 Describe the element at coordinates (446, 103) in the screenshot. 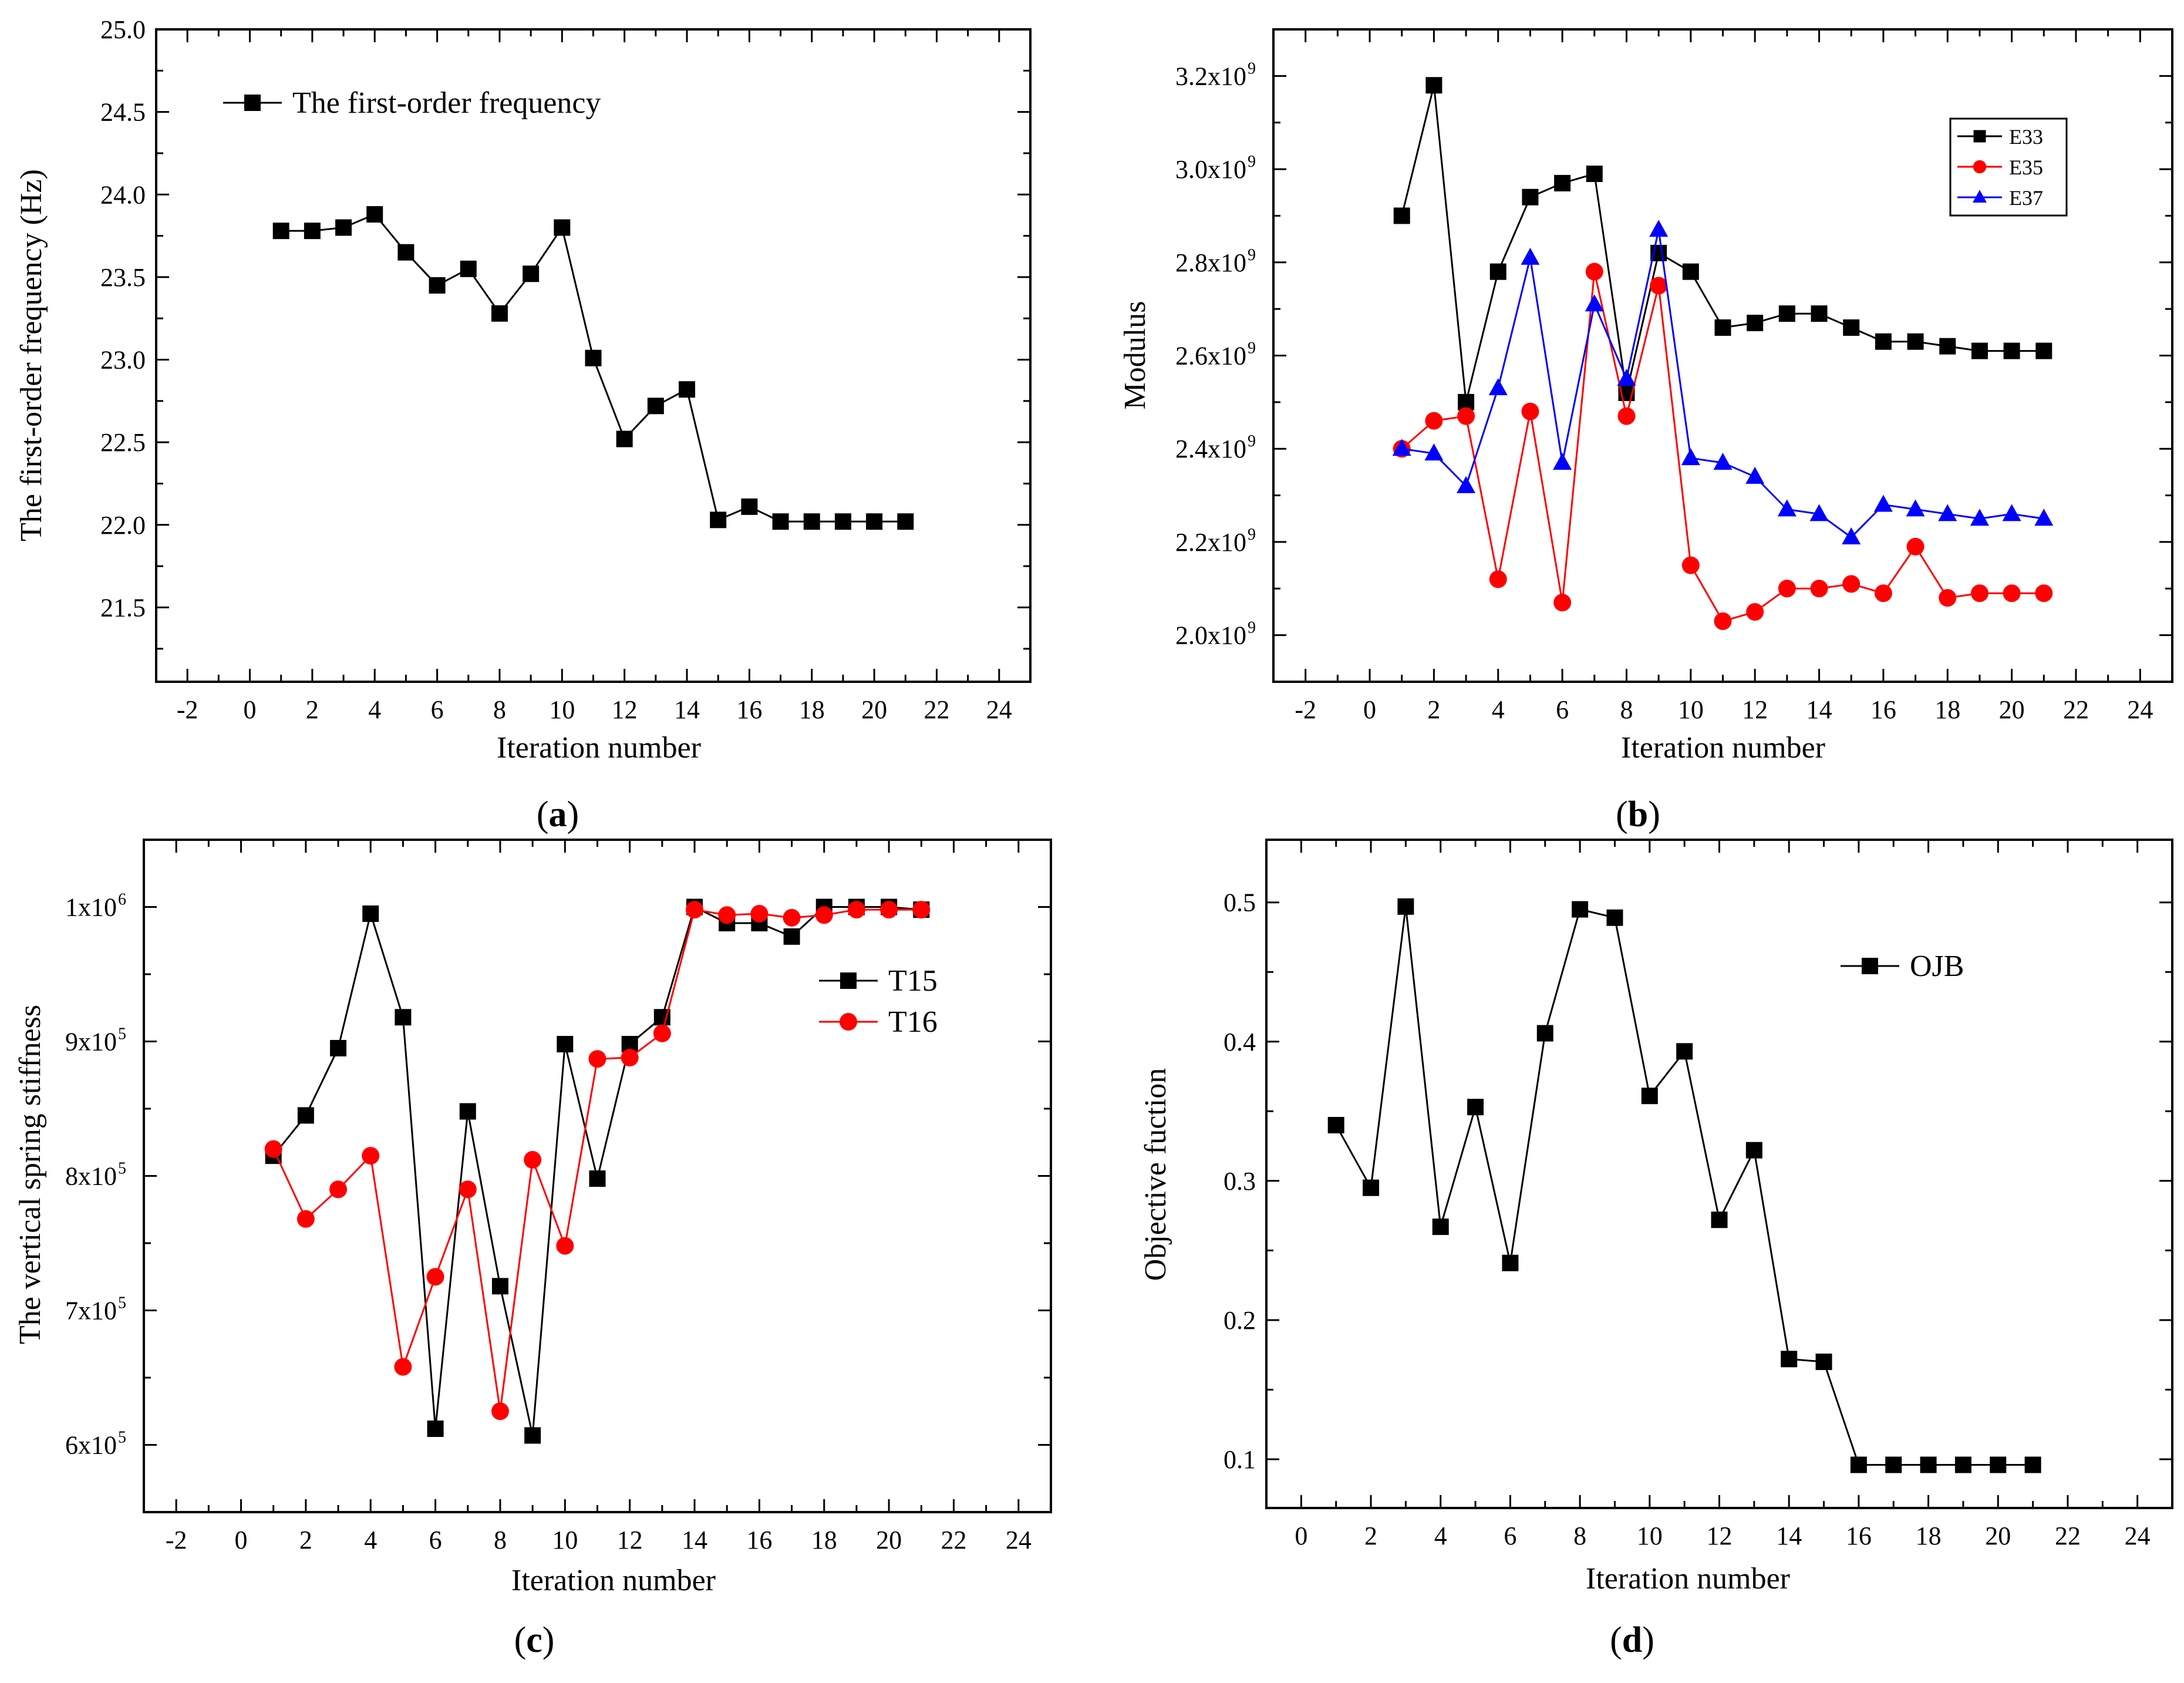

I see `legend-label: The first-order frequency` at that location.